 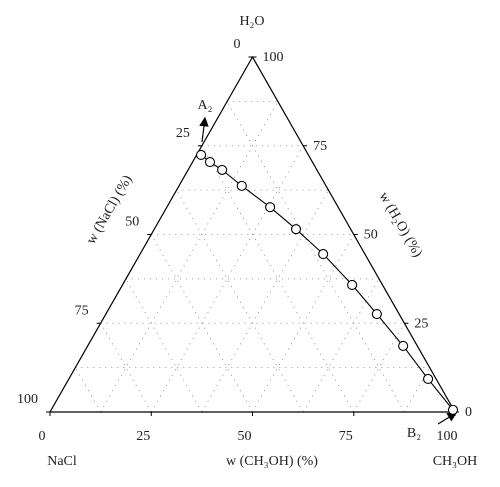 What do you see at coordinates (237, 44) in the screenshot?
I see `left-tick-label: 0` at bounding box center [237, 44].